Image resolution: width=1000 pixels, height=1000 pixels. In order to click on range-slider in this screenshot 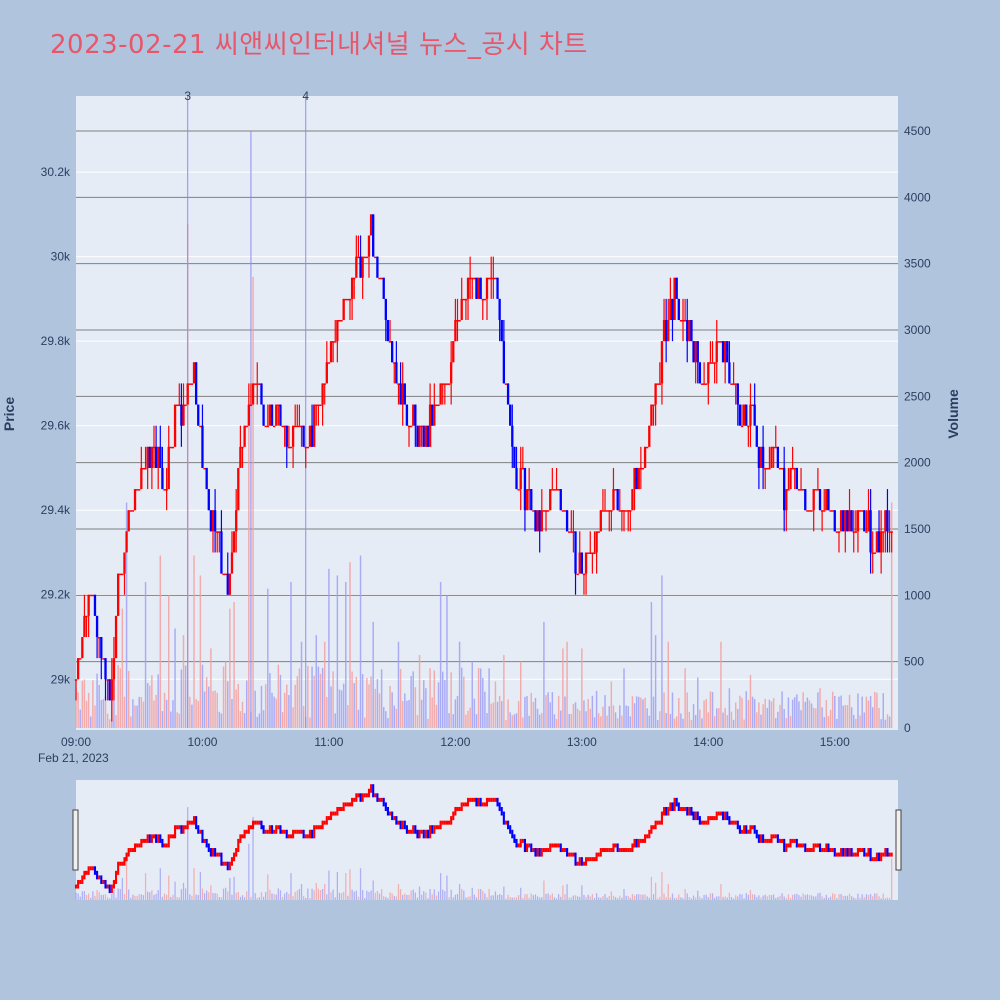, I will do `click(487, 840)`.